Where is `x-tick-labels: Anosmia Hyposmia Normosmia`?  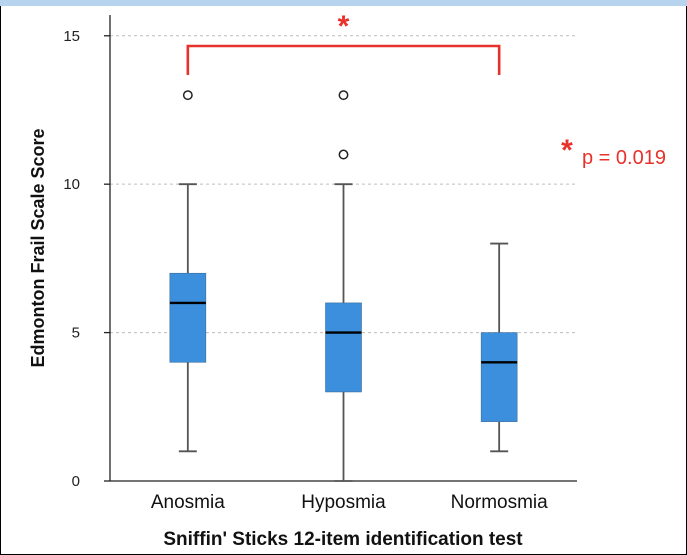
x-tick-labels: Anosmia Hyposmia Normosmia is located at coordinates (349, 502).